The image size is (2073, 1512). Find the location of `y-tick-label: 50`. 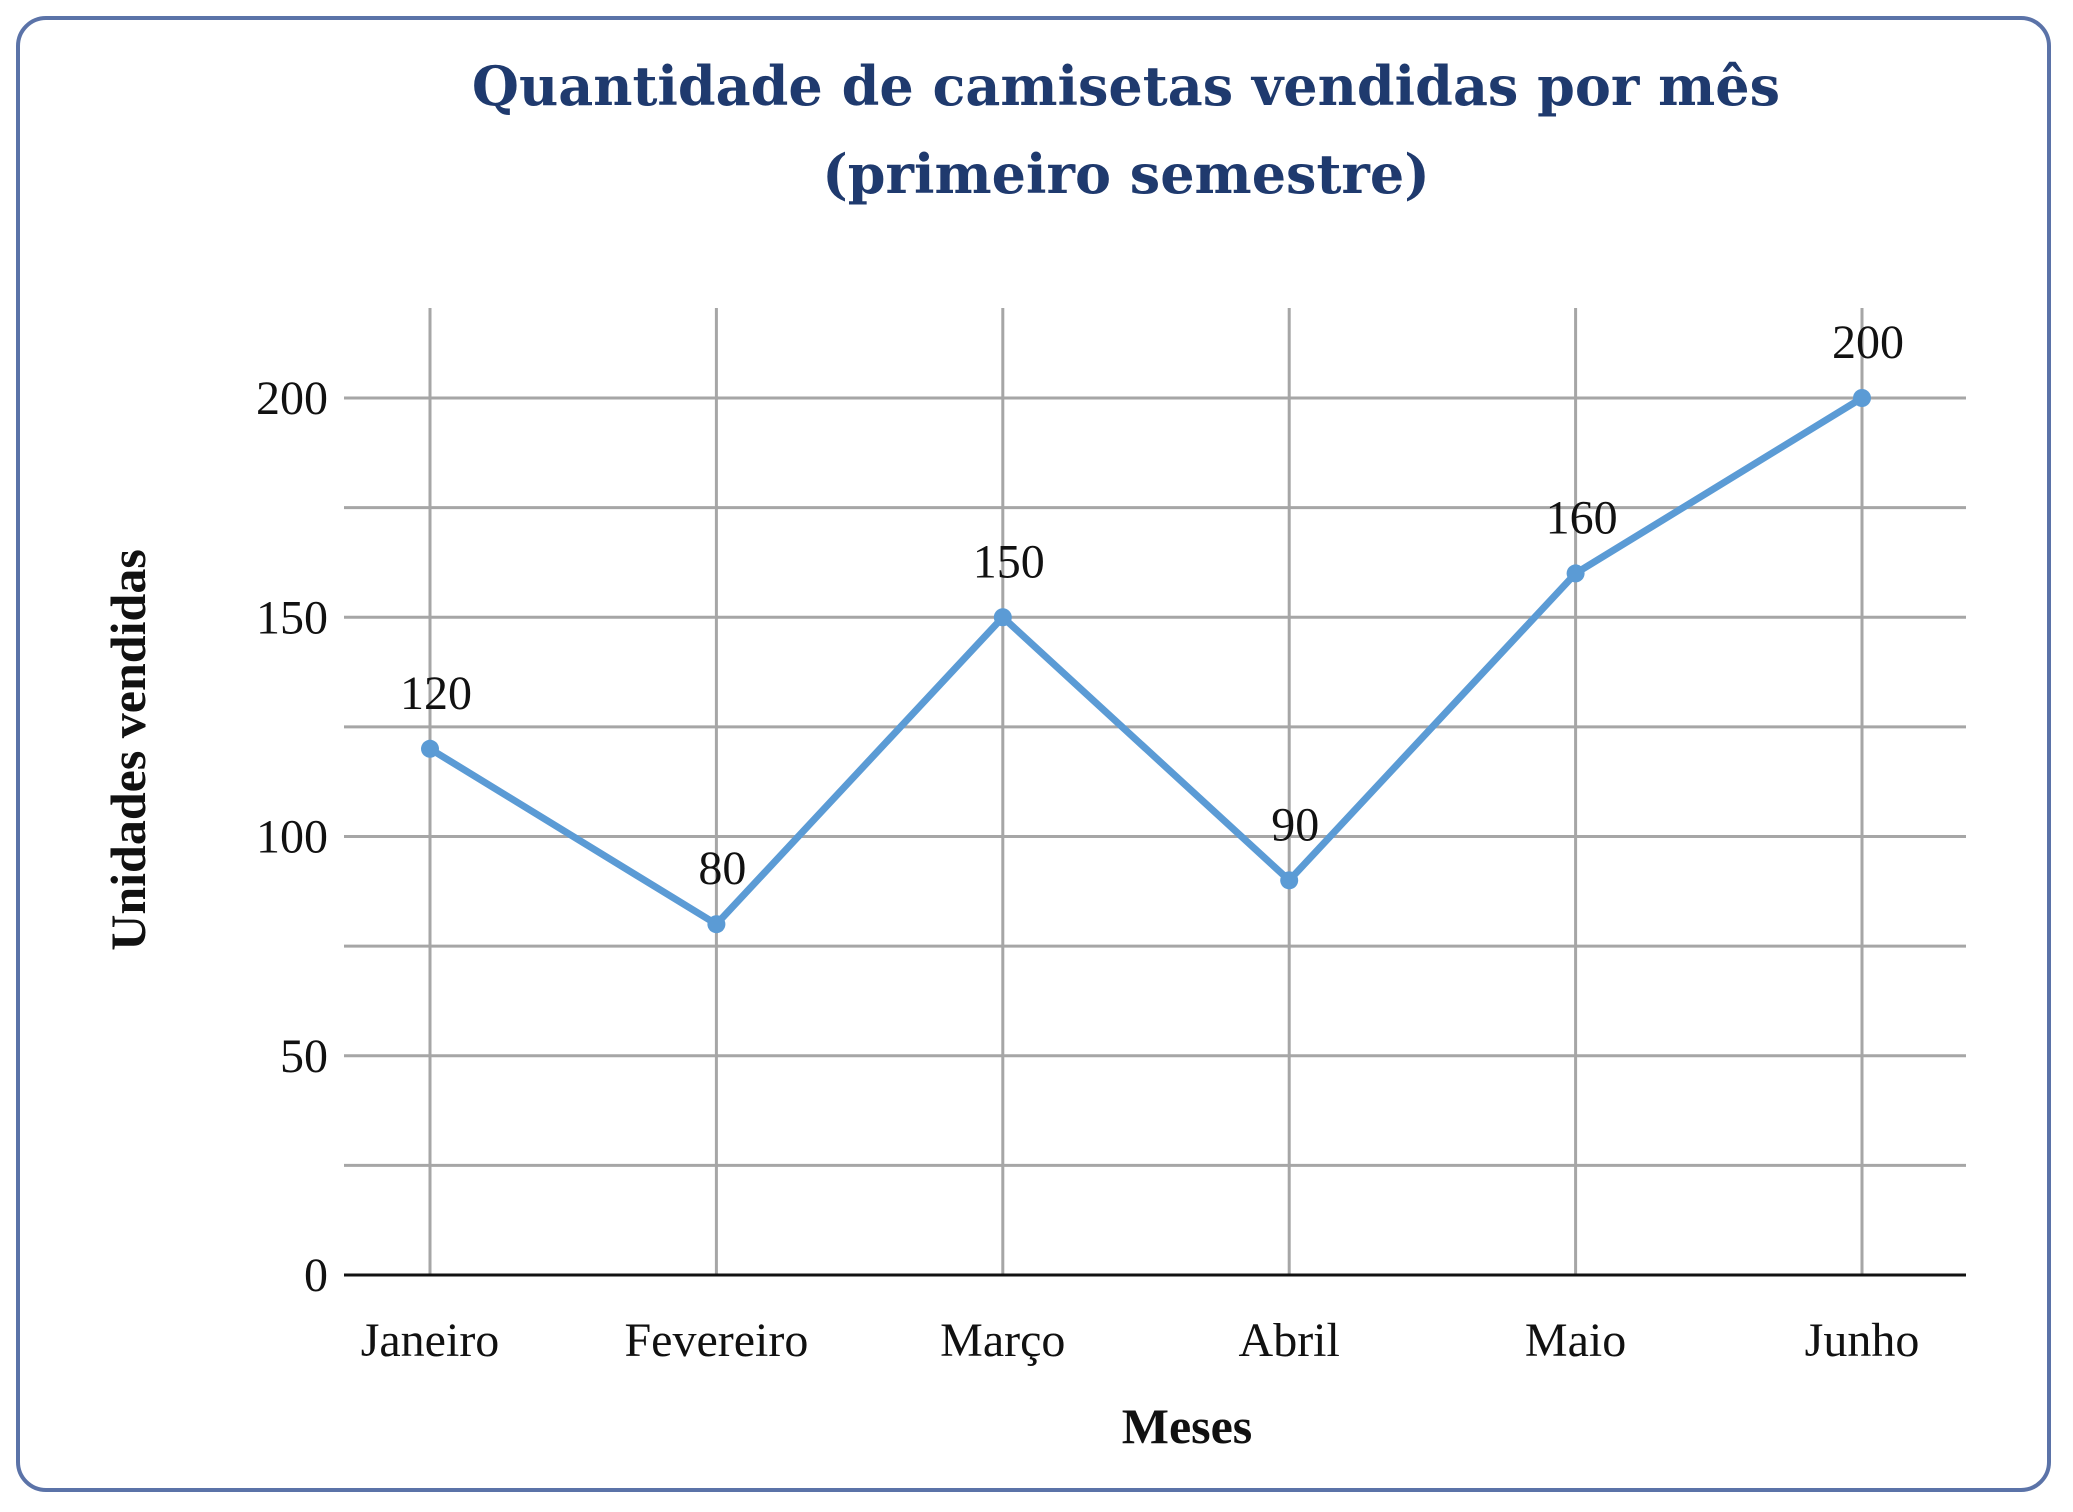

y-tick-label: 50 is located at coordinates (304, 1056).